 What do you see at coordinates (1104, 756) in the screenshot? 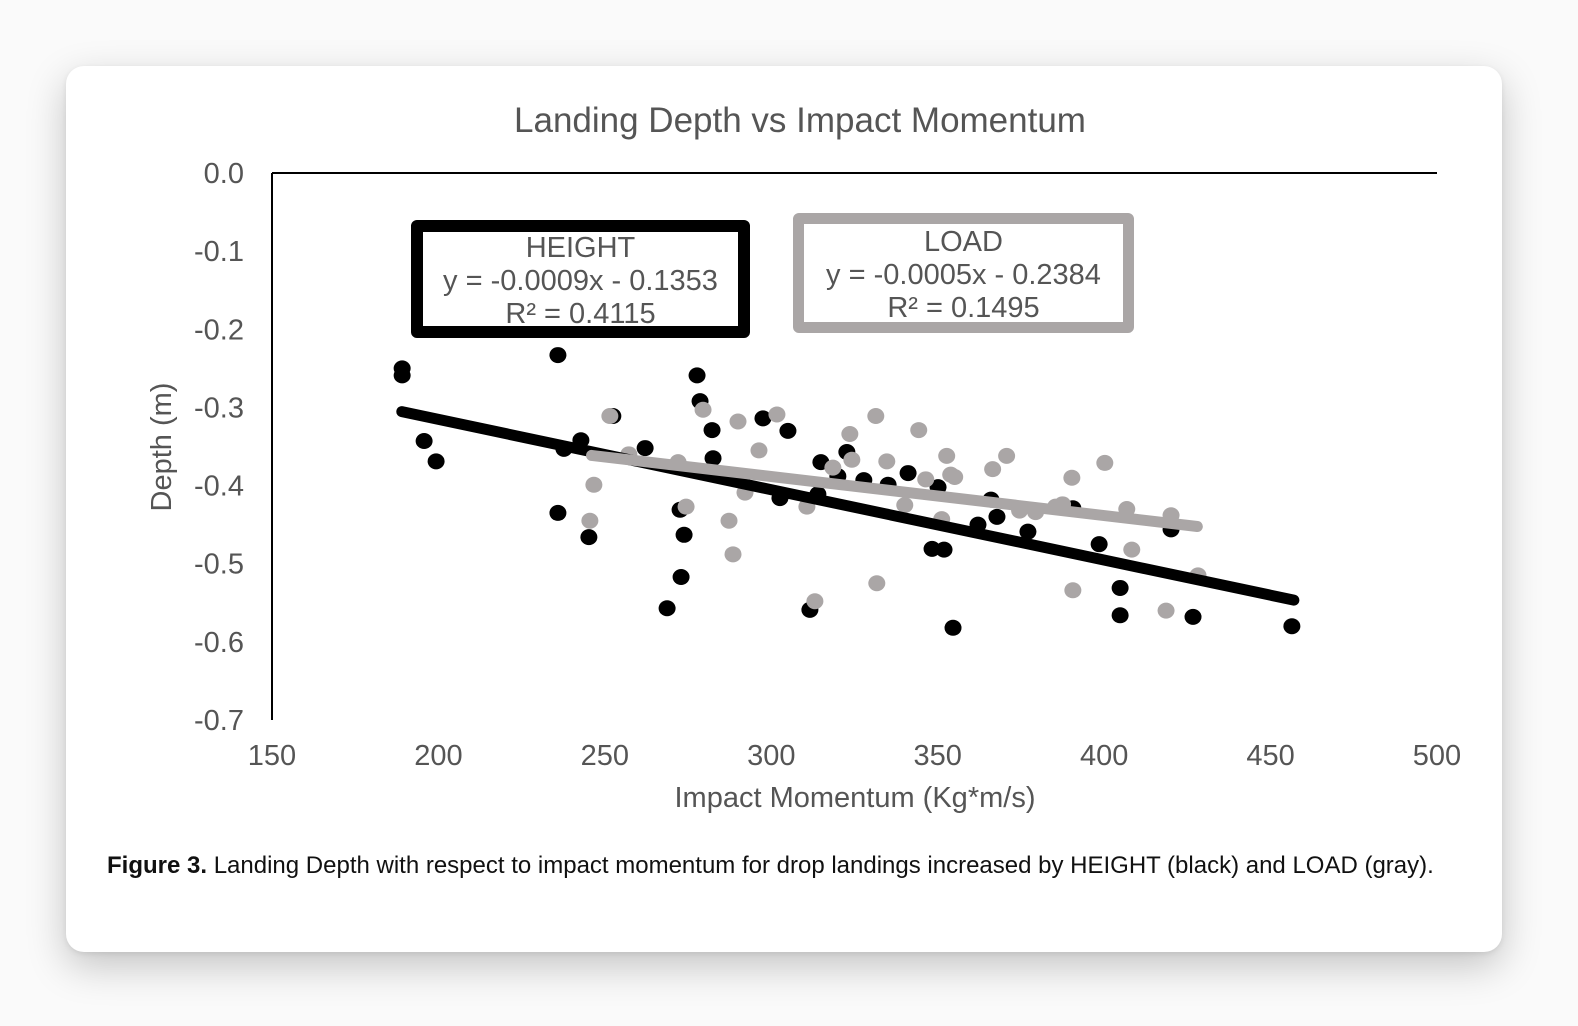
I see `x-tick-label: 400` at bounding box center [1104, 756].